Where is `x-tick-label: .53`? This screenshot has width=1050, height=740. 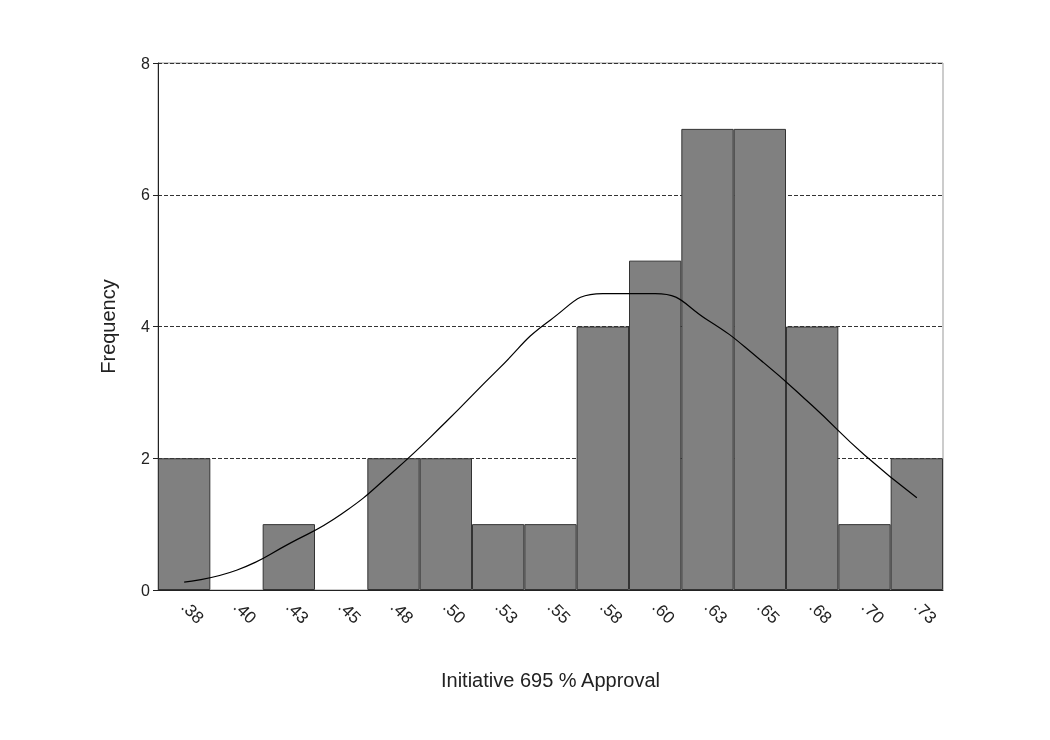
x-tick-label: .53 is located at coordinates (506, 612).